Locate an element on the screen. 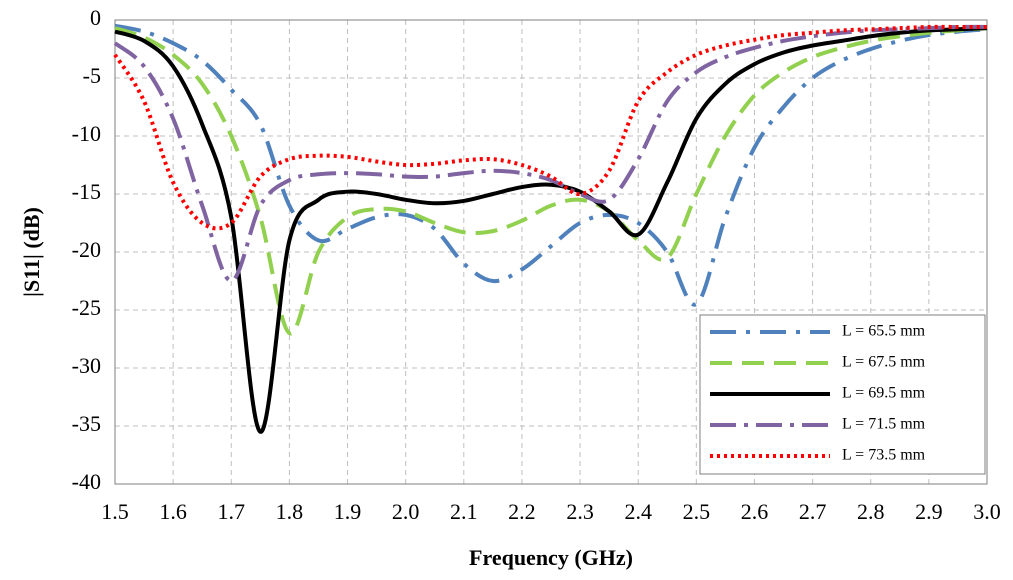 The image size is (1013, 580). y-tick-label: 0 is located at coordinates (95, 17).